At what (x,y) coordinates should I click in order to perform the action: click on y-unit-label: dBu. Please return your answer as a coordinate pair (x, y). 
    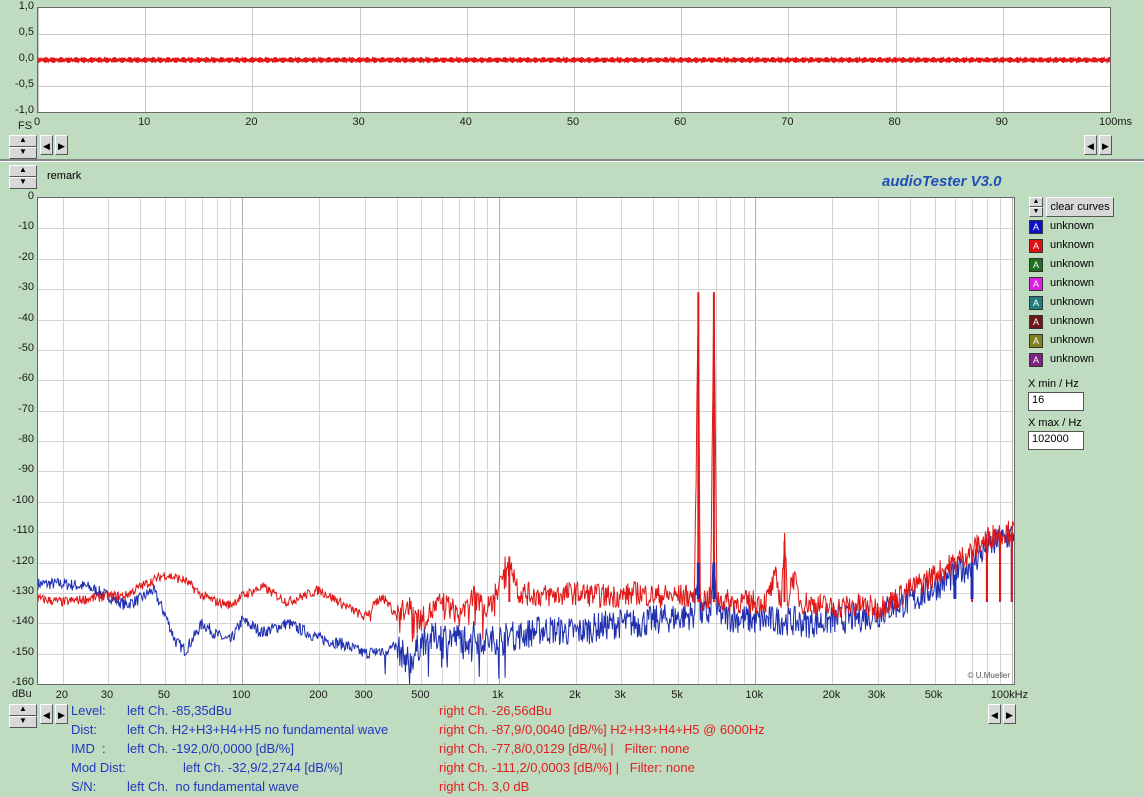
    Looking at the image, I should click on (22, 694).